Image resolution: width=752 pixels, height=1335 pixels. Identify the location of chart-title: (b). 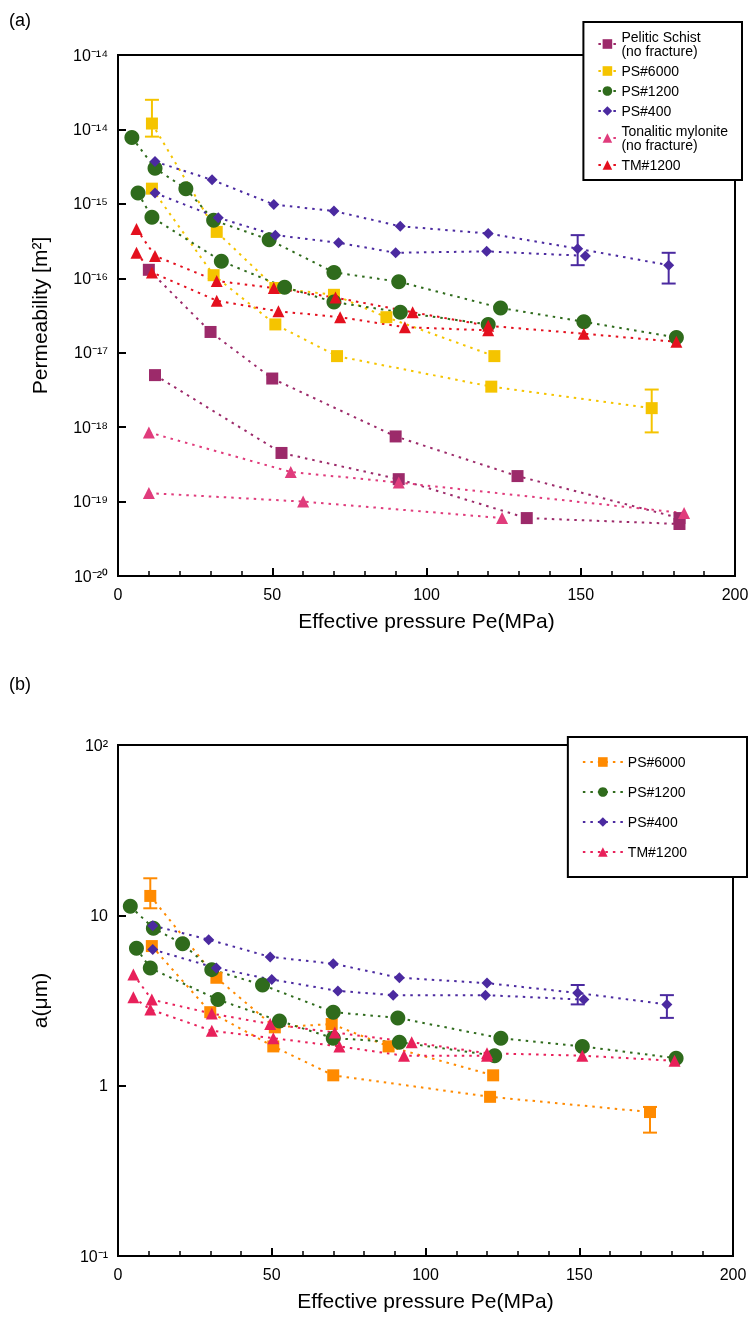
(20, 684).